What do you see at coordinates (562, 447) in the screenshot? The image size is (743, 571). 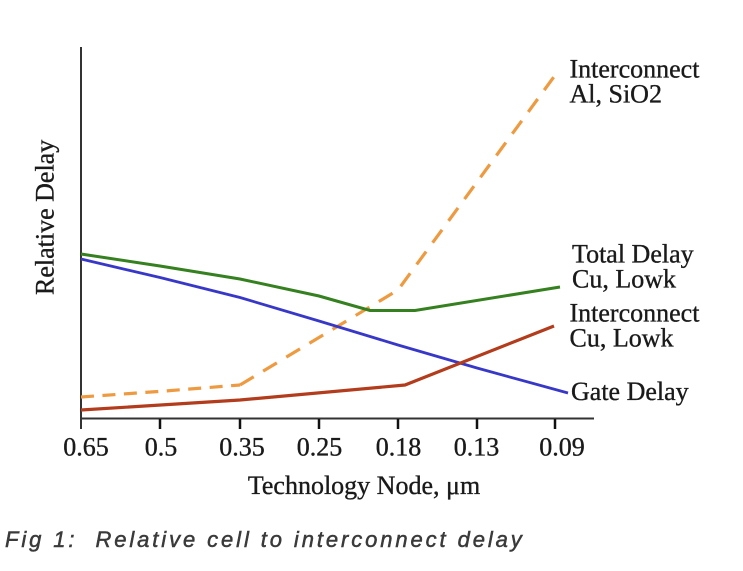 I see `svg-text: 0.09` at bounding box center [562, 447].